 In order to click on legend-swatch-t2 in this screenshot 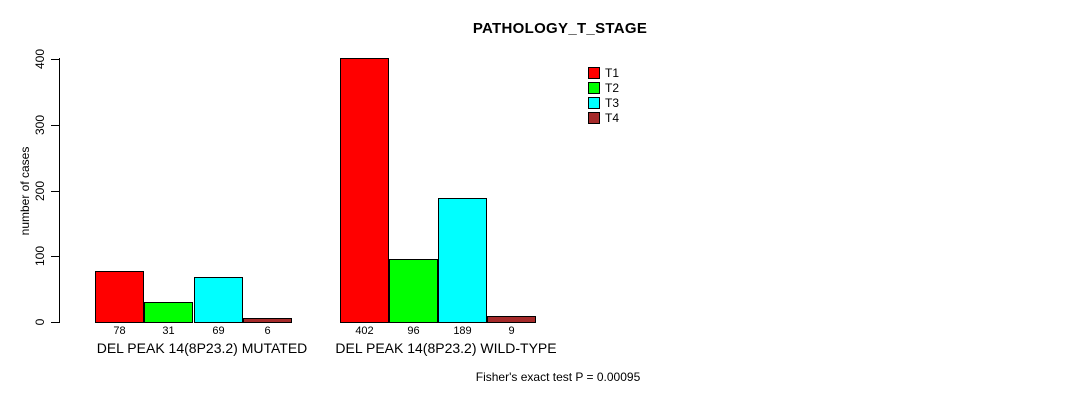, I will do `click(594, 88)`.